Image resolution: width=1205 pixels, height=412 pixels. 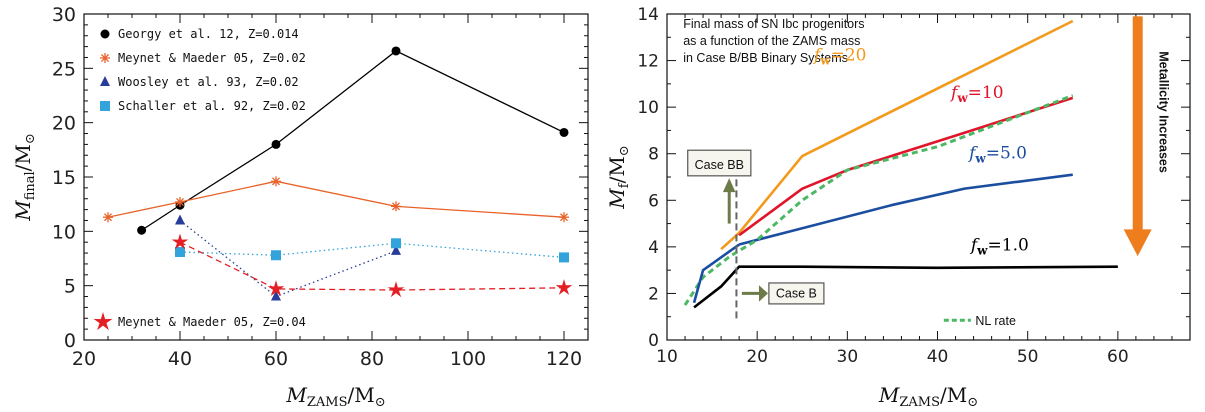 I want to click on fw10-label: fw=10, so click(x=976, y=94).